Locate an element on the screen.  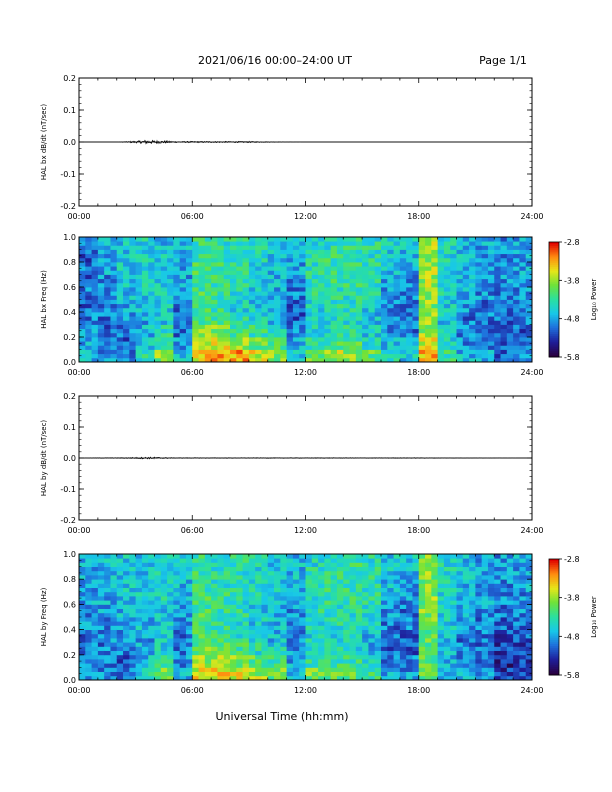
y-tick-label: 0.4 is located at coordinates (69, 312).